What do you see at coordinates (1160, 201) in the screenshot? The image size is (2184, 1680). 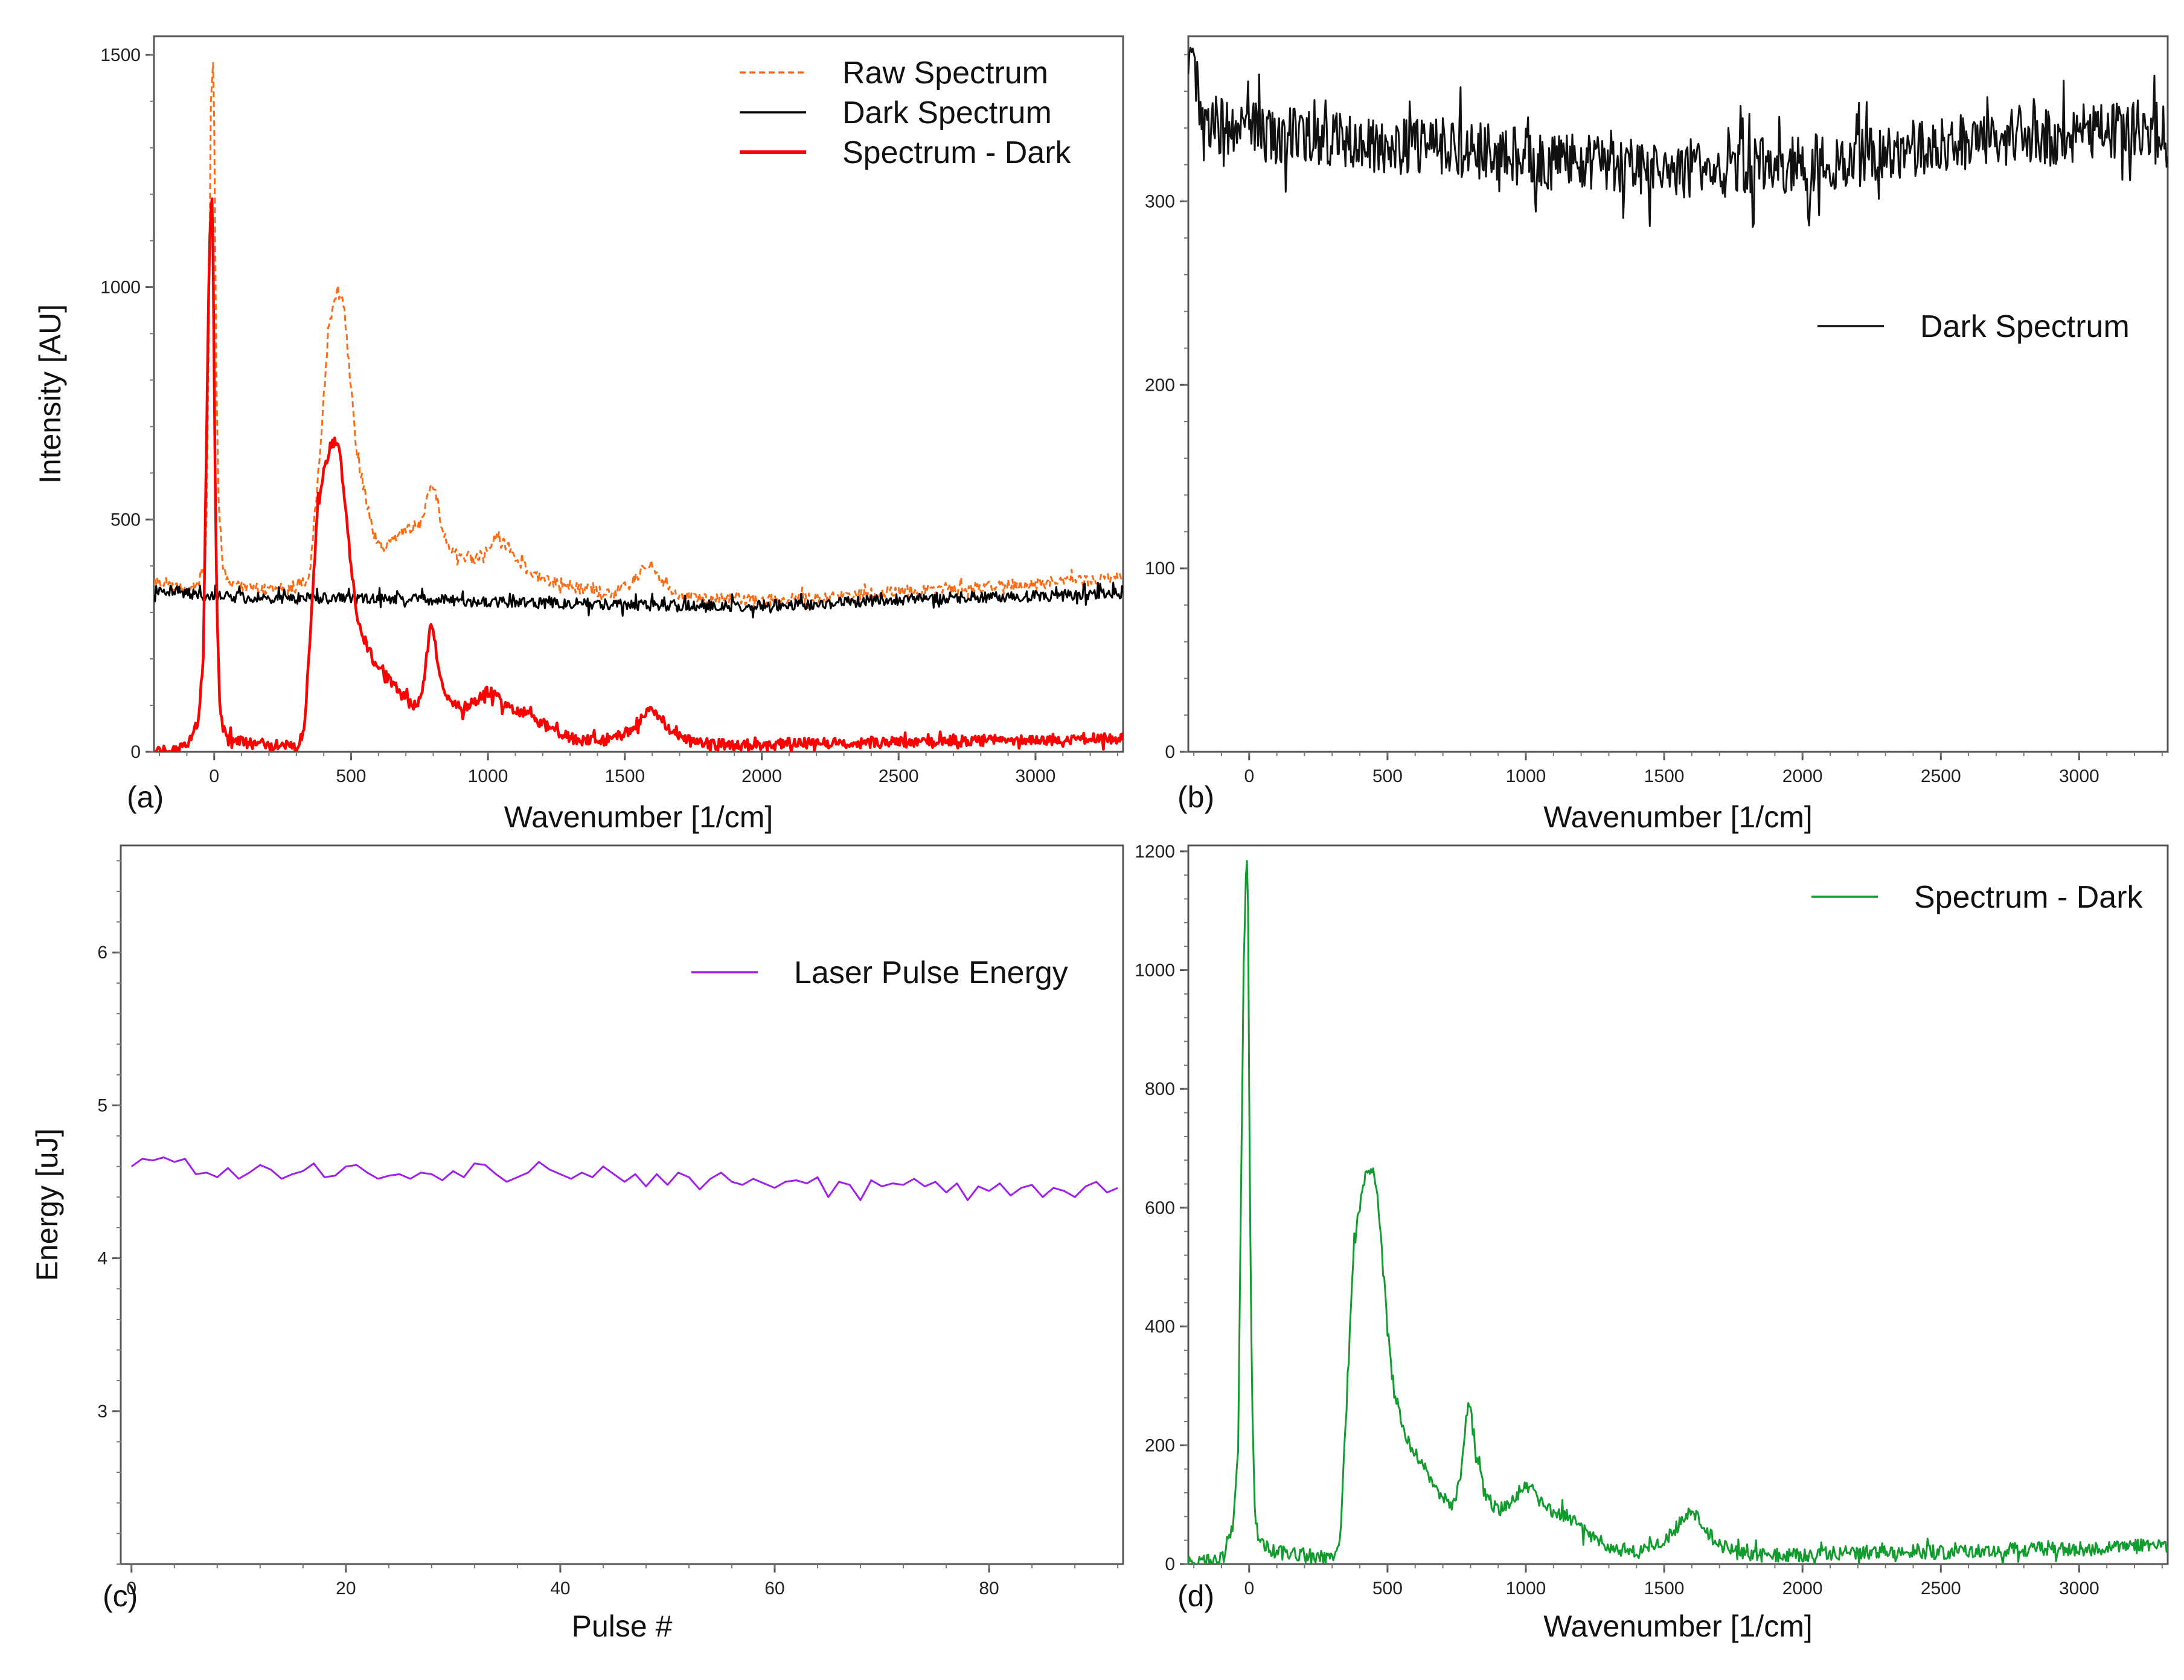 I see `y-tick-label: 300` at bounding box center [1160, 201].